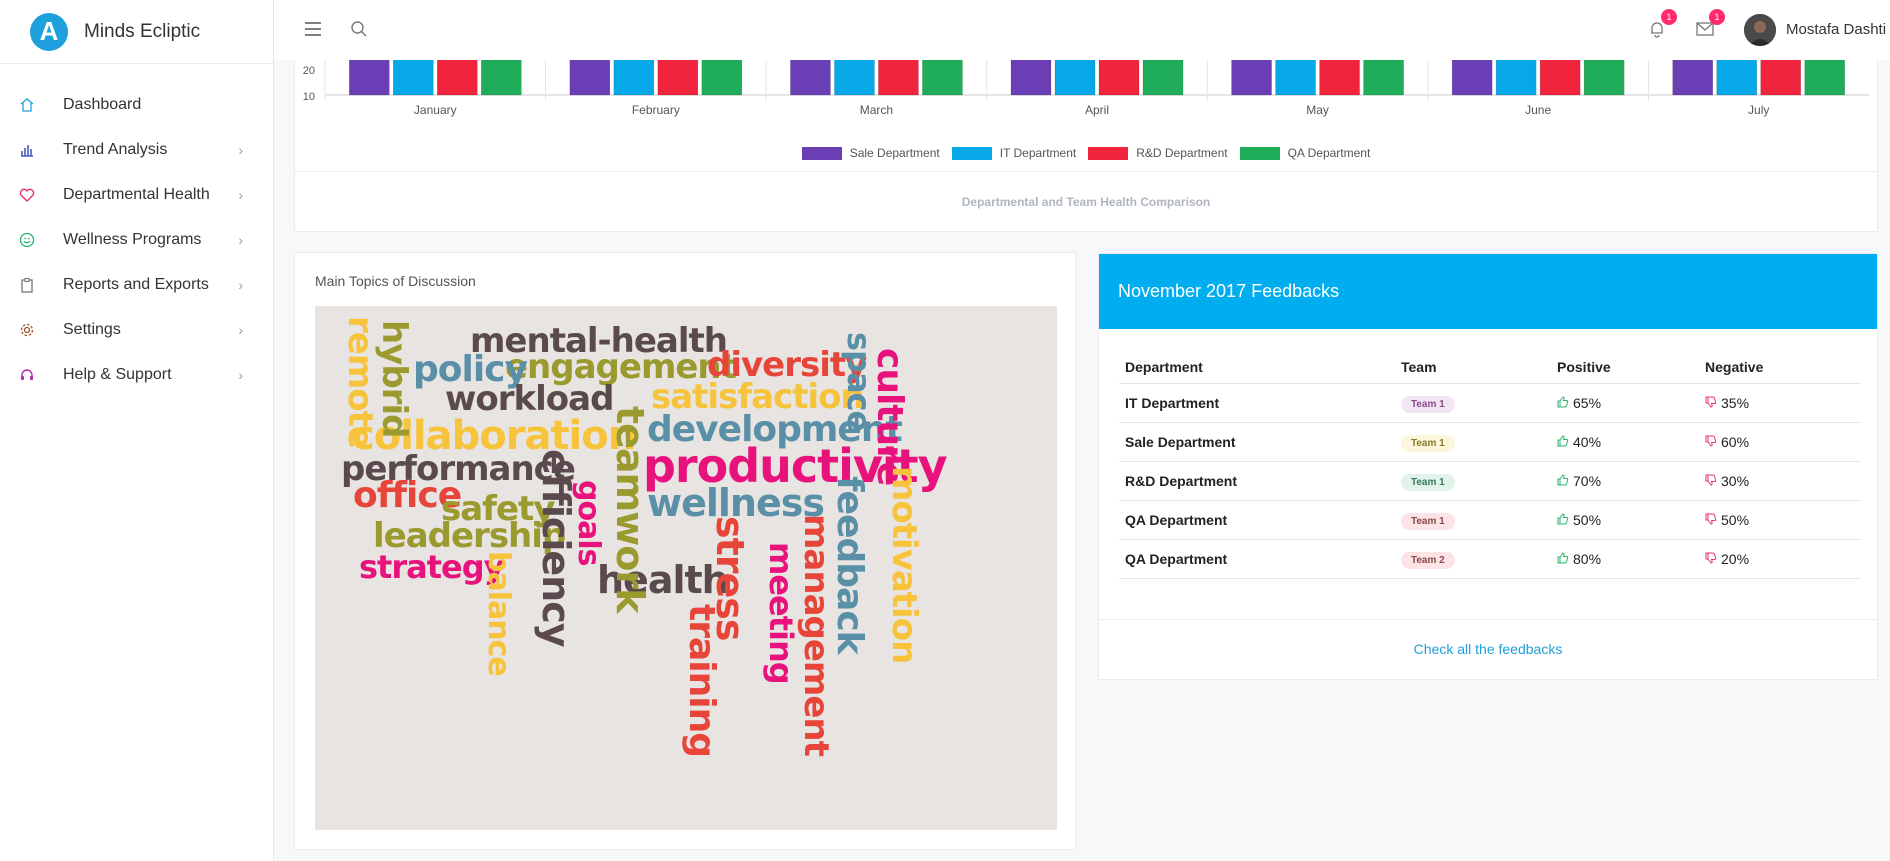 This screenshot has height=861, width=1890. Describe the element at coordinates (1780, 403) in the screenshot. I see `negative-cell: 35%` at that location.